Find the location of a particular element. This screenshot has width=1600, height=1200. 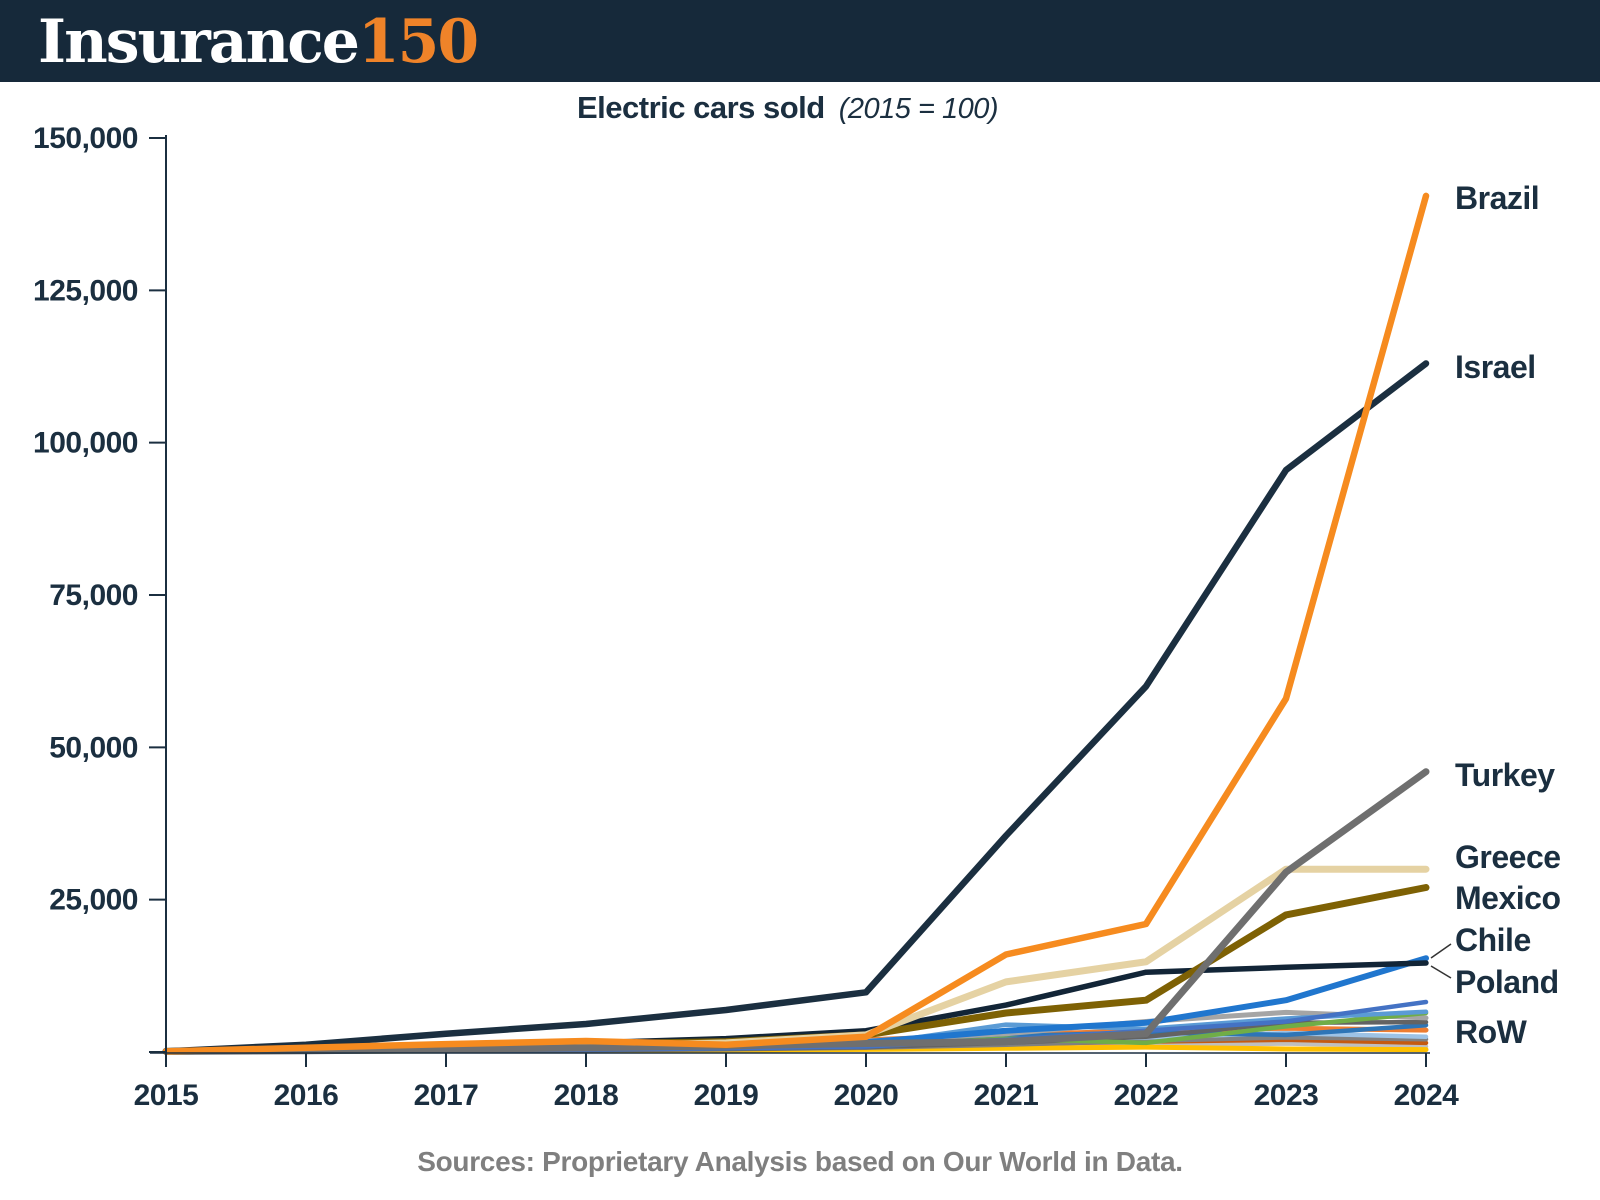

y-tick-label: 125,000 is located at coordinates (85, 290).